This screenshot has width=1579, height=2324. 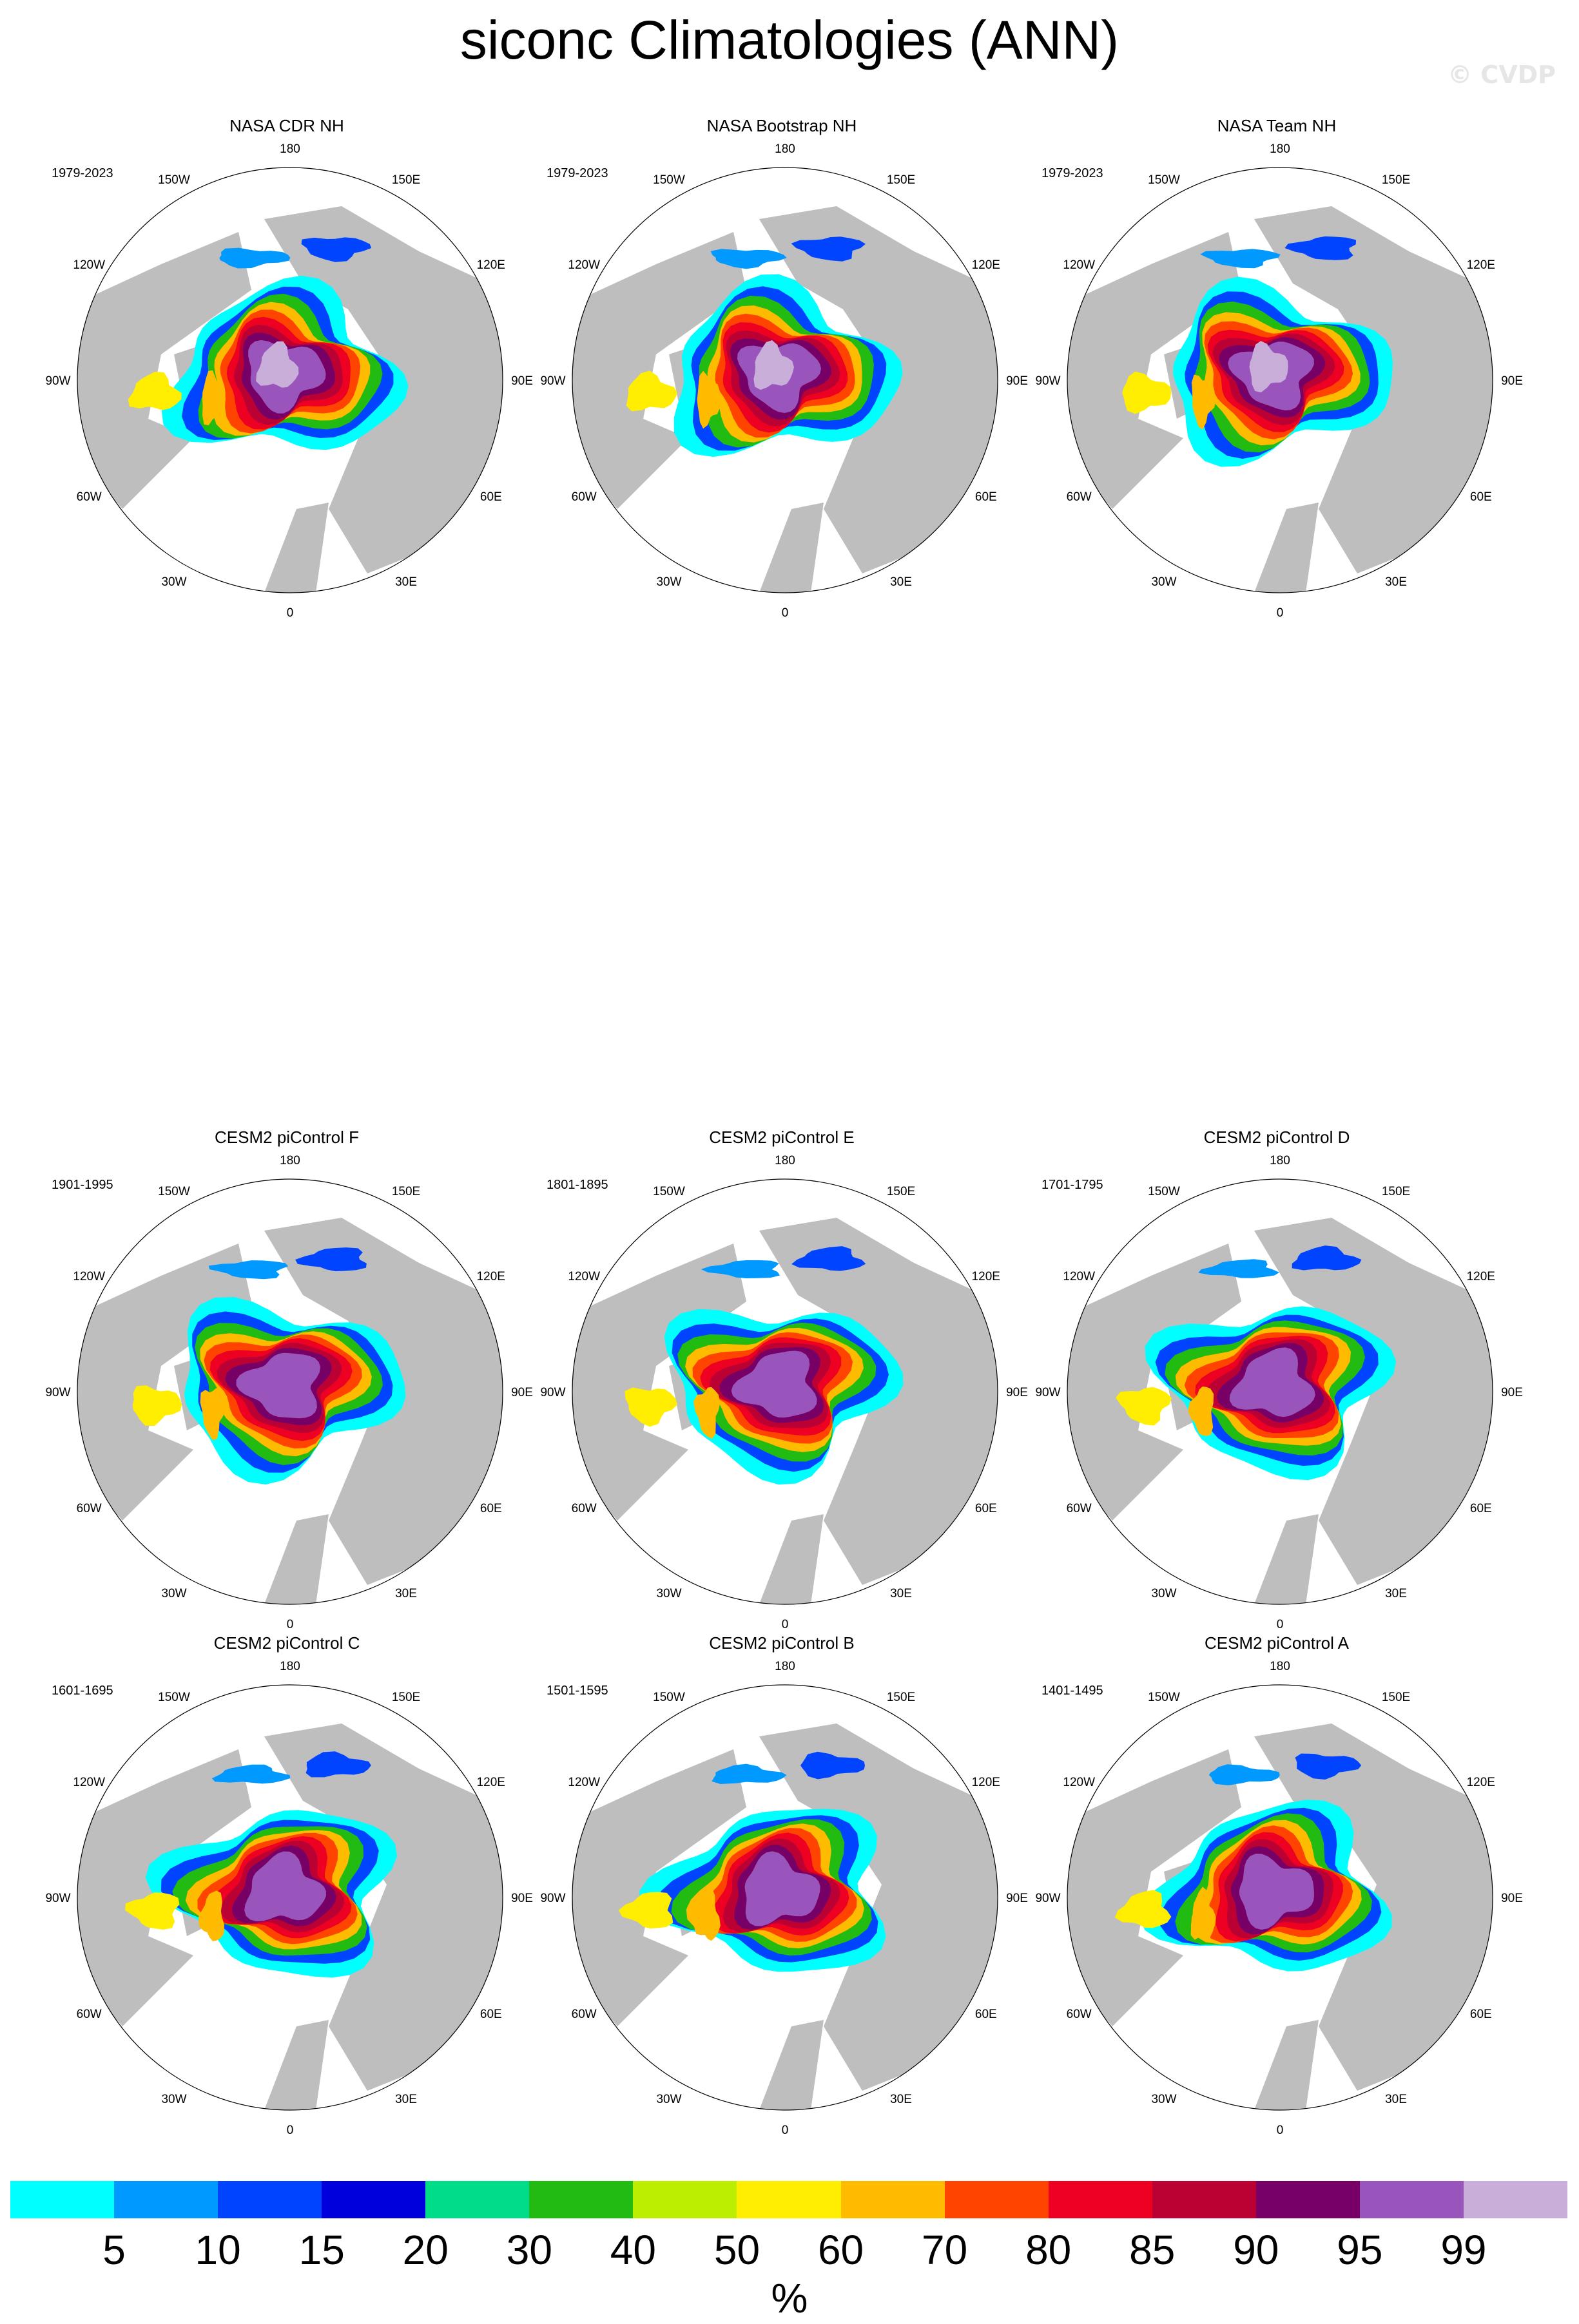 I want to click on panel-title: CESM2 piControl B, so click(x=782, y=1643).